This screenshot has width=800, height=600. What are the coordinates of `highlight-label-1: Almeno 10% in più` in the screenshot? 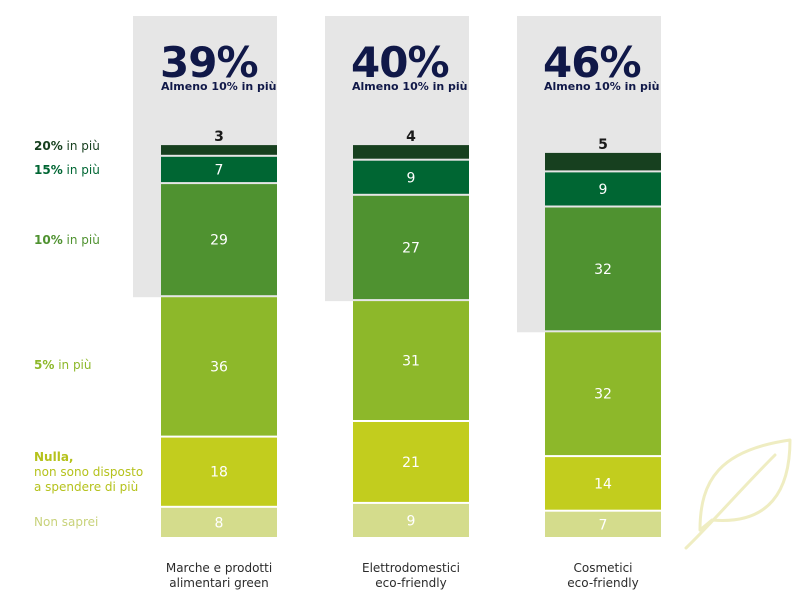 It's located at (410, 86).